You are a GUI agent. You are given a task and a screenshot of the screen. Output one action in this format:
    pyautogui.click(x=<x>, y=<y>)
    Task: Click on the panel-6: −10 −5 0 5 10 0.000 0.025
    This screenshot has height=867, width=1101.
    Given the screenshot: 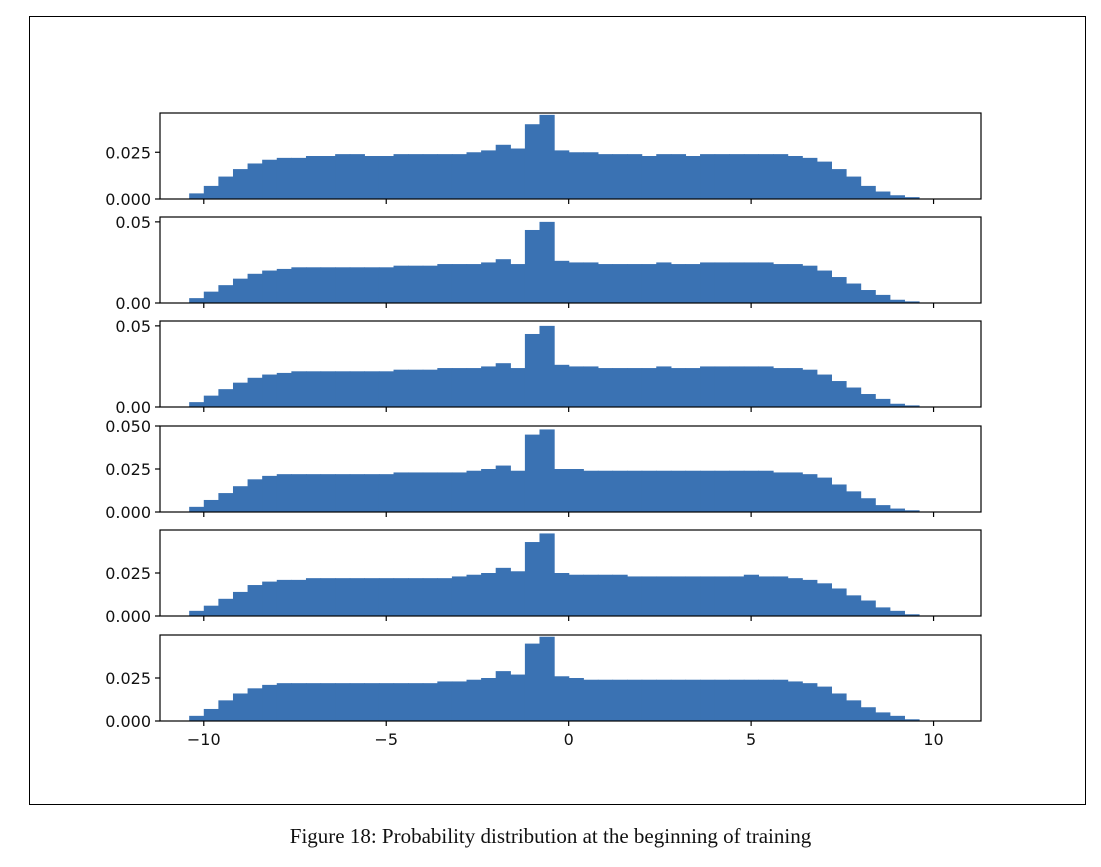 What is the action you would take?
    pyautogui.click(x=543, y=691)
    